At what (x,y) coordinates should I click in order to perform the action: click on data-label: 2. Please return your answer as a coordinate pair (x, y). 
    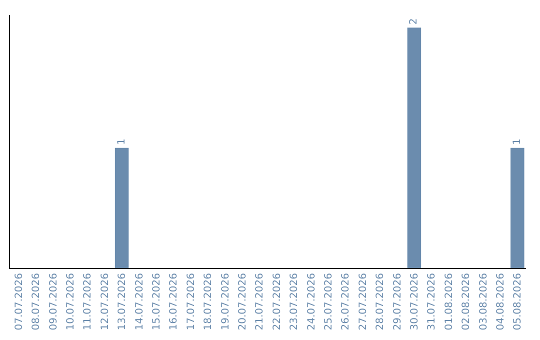
    Looking at the image, I should click on (414, 21).